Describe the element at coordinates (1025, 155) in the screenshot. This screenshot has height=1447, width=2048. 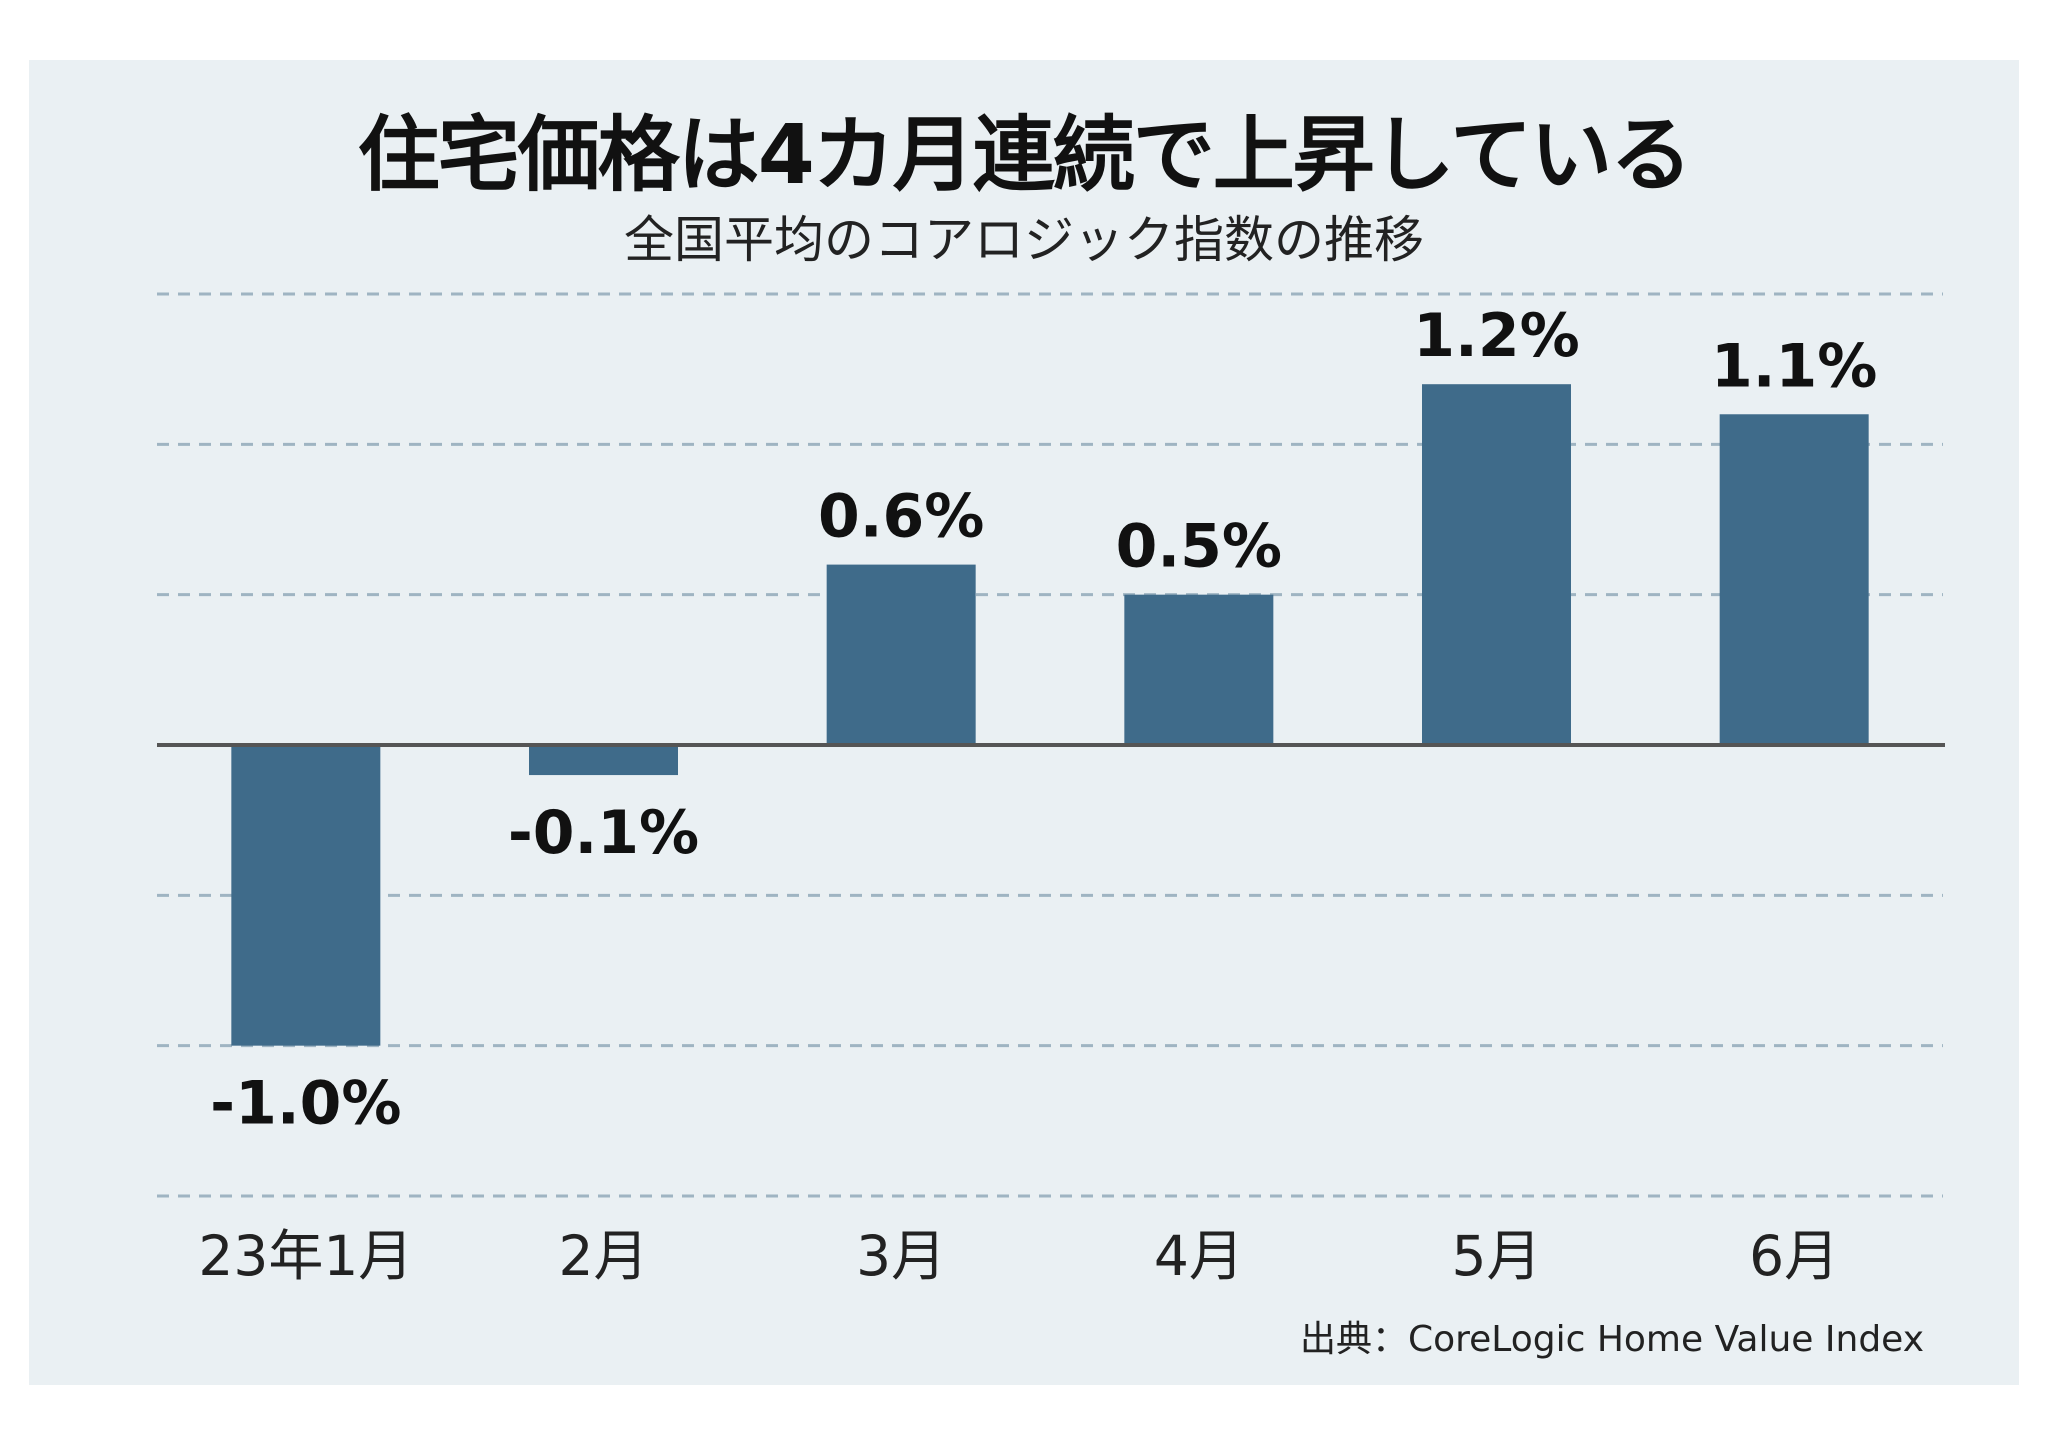
I see `chart-title: 住宅価格は4カ月連続で上昇している` at that location.